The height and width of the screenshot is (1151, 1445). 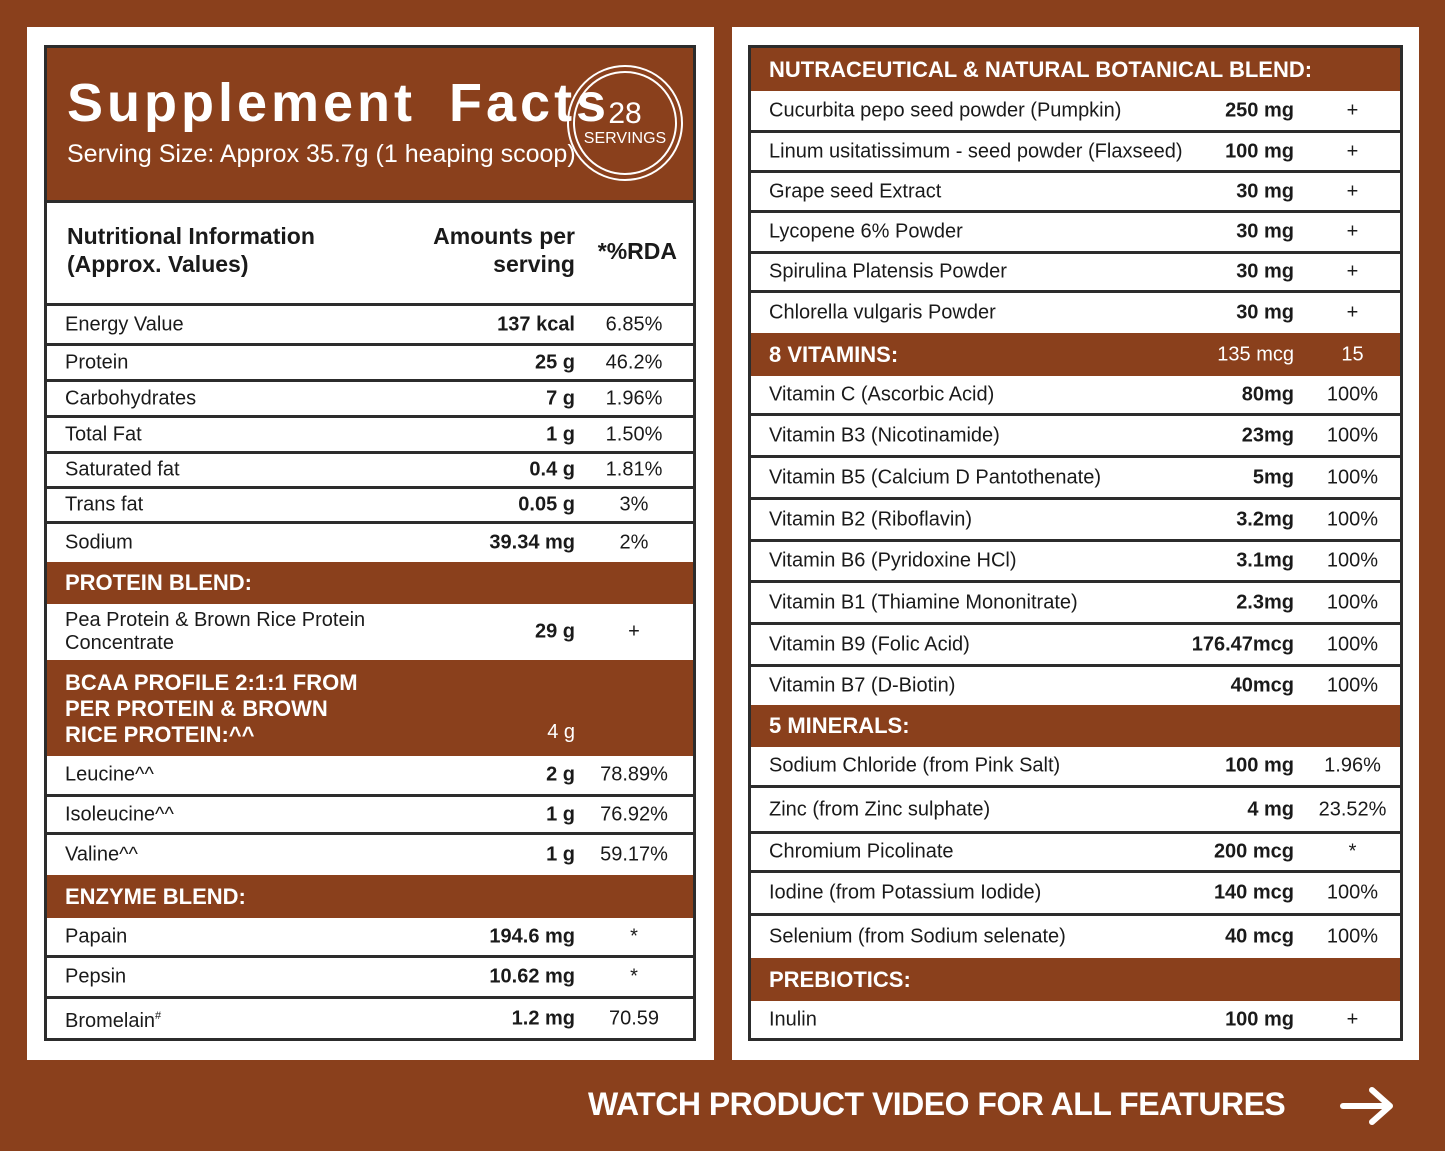 What do you see at coordinates (1075, 646) in the screenshot?
I see `table-row: Vitamin B9 (Folic Acid) 176.47mcg 100%` at bounding box center [1075, 646].